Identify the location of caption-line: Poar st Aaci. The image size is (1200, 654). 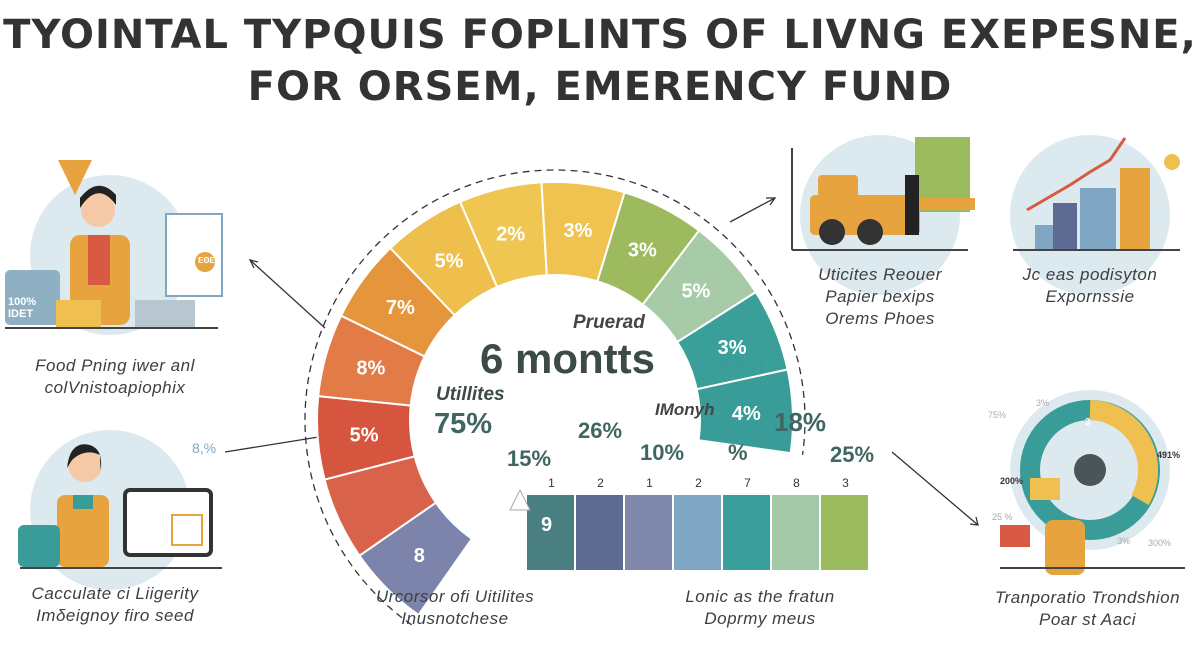
(1087, 619).